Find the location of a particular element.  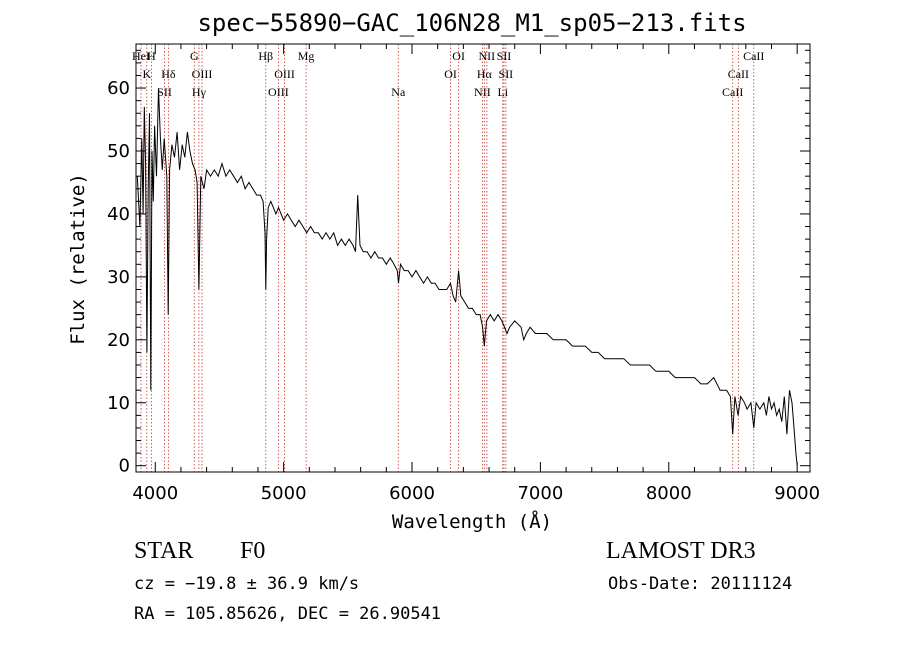

y-tick-label: 40 is located at coordinates (118, 214).